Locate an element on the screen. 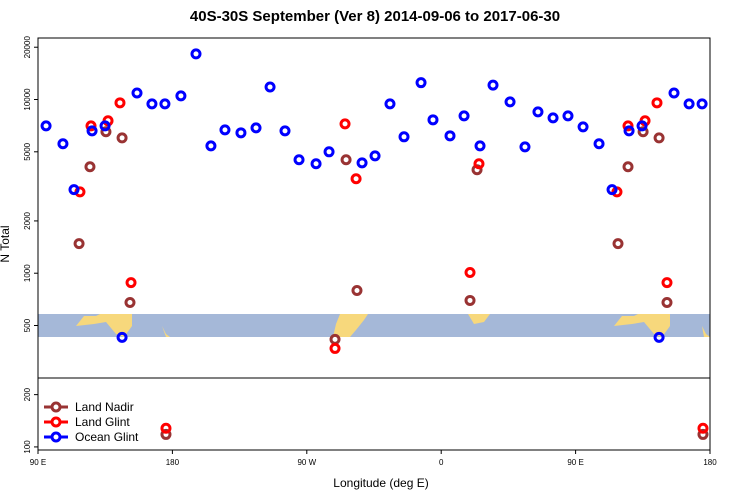  y-tick-label: 20000 is located at coordinates (27, 47).